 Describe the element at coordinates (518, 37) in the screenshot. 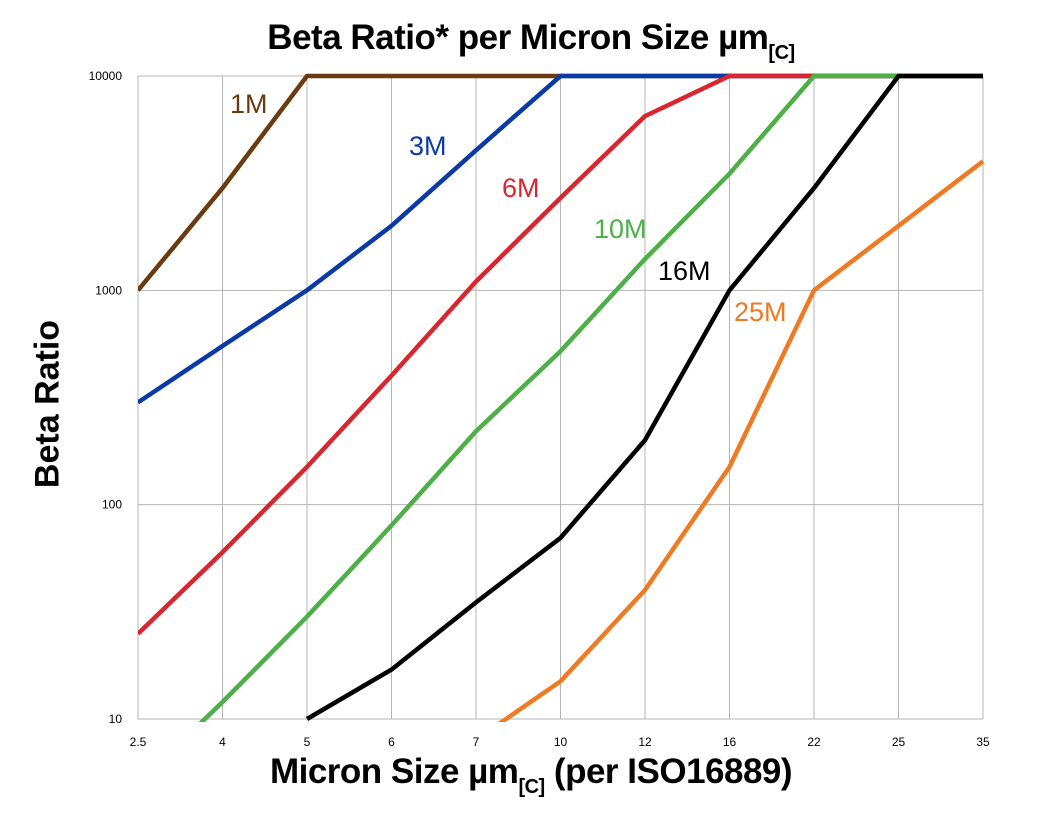

I see `chart-title-text: Beta Ratio* per Micron Size µm` at that location.